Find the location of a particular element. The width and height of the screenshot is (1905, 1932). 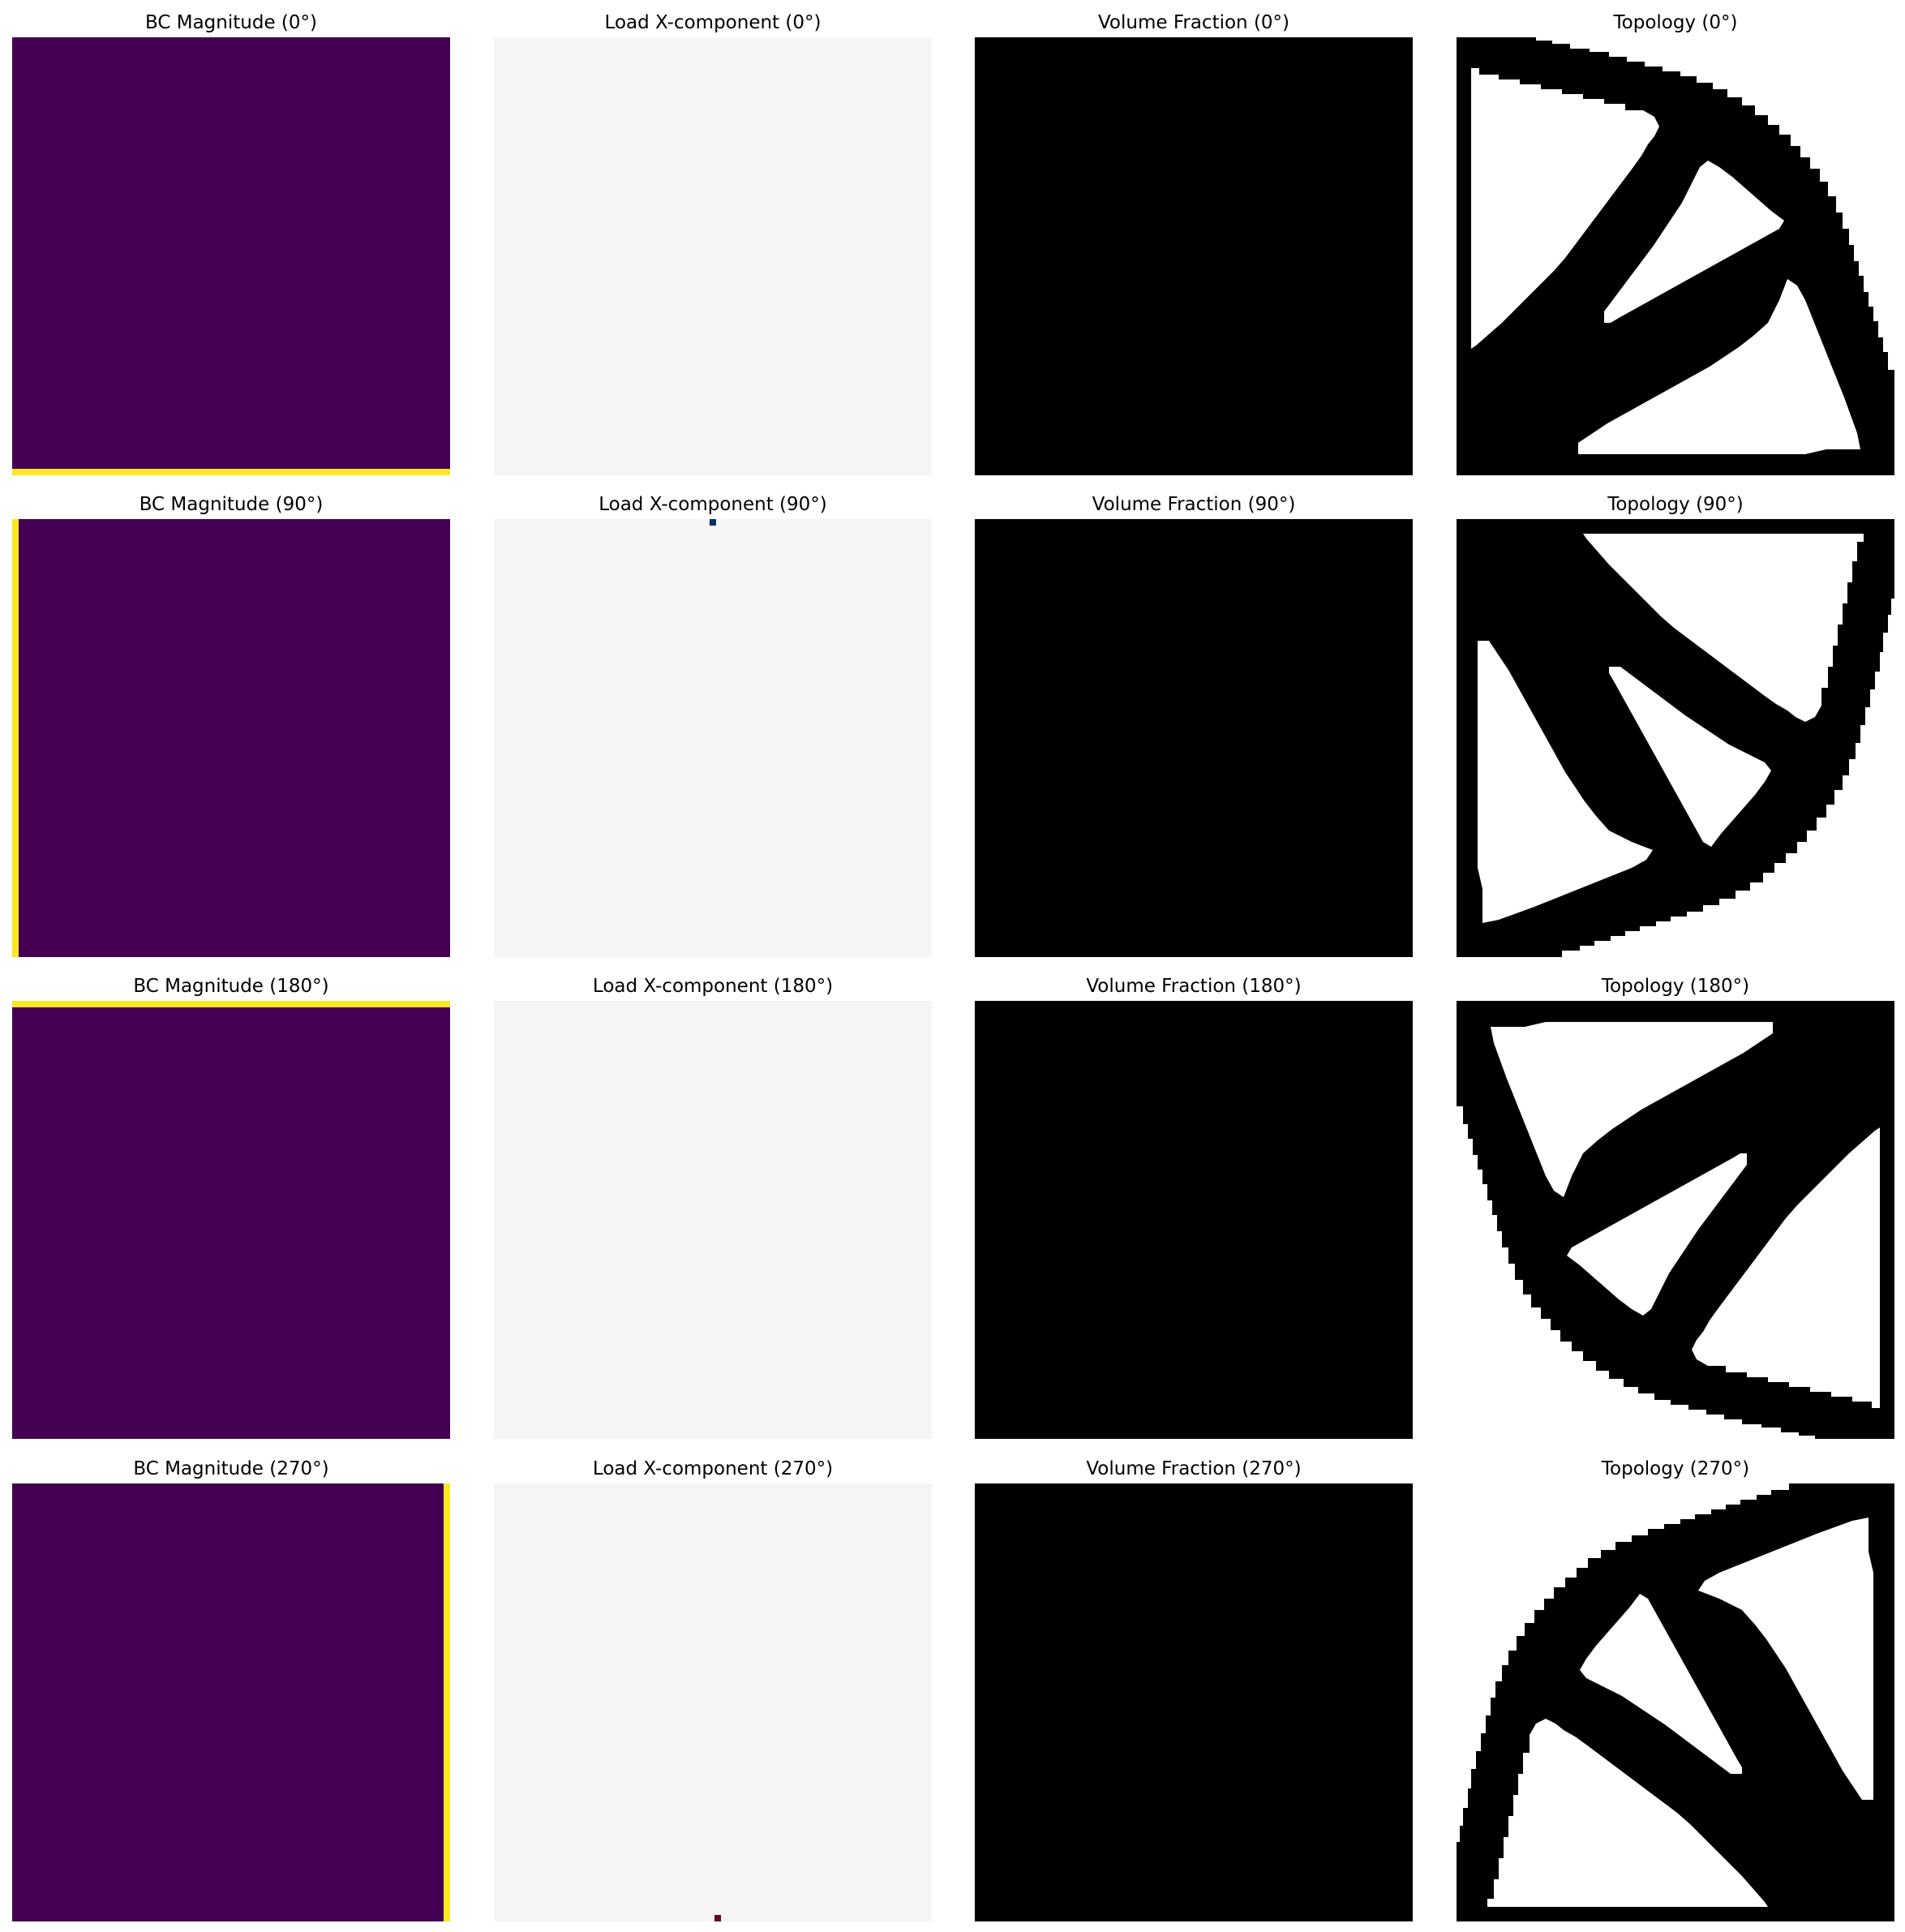

panel-title: Volume Fraction (0°) is located at coordinates (1193, 22).